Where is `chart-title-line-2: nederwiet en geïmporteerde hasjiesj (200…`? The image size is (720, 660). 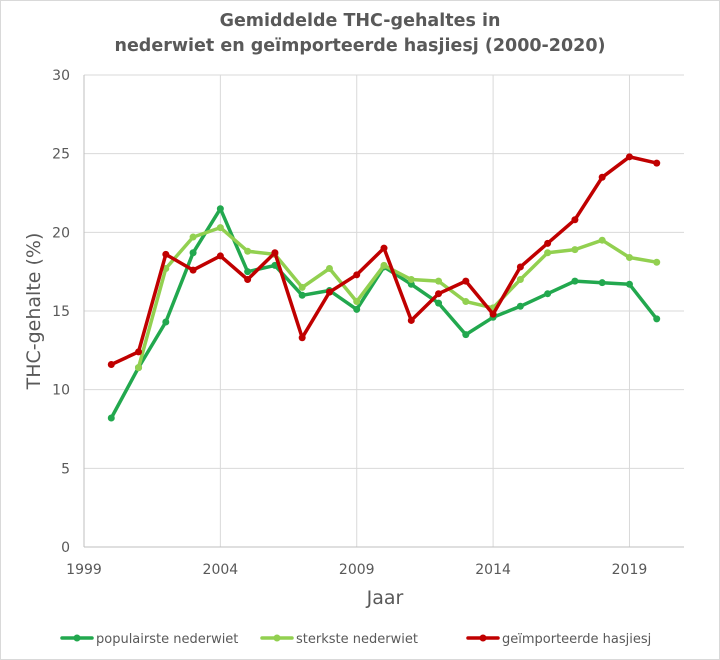
chart-title-line-2: nederwiet en geïmporteerde hasjiesj (200… is located at coordinates (359, 46).